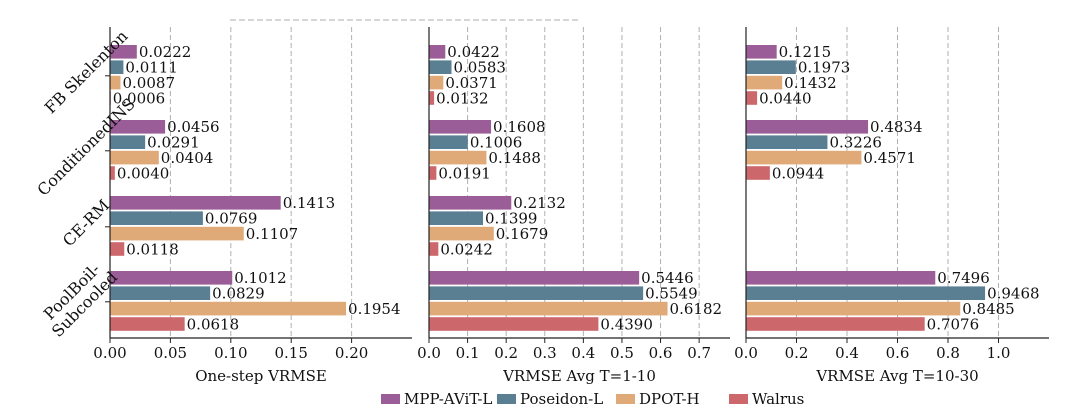 Image resolution: width=1080 pixels, height=419 pixels. Describe the element at coordinates (471, 83) in the screenshot. I see `bar-value-label: 0.0371` at that location.